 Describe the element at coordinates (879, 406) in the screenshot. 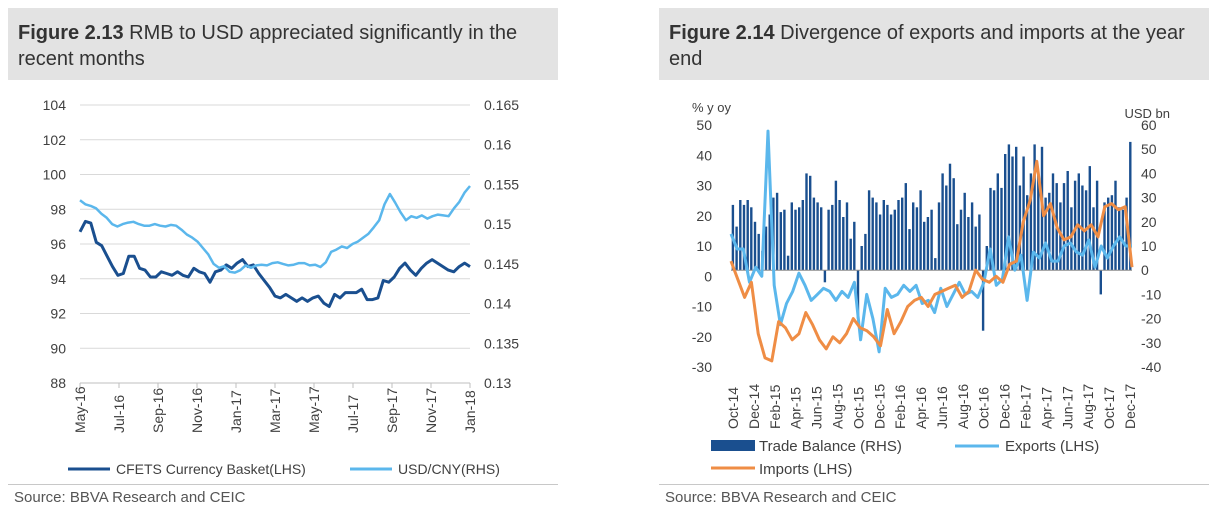

I see `x-tick-label: Dec-15` at that location.